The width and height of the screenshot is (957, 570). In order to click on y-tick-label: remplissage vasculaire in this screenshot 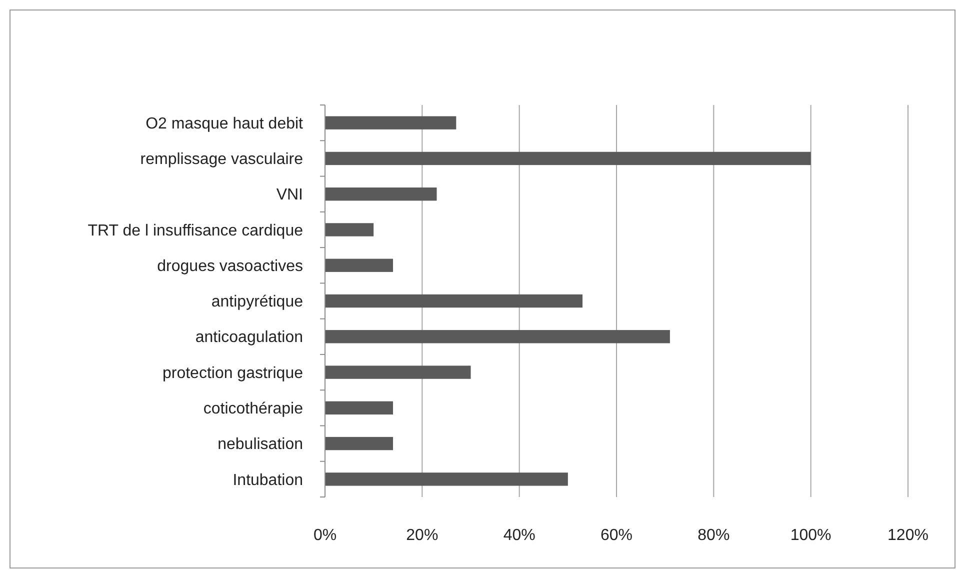, I will do `click(222, 159)`.